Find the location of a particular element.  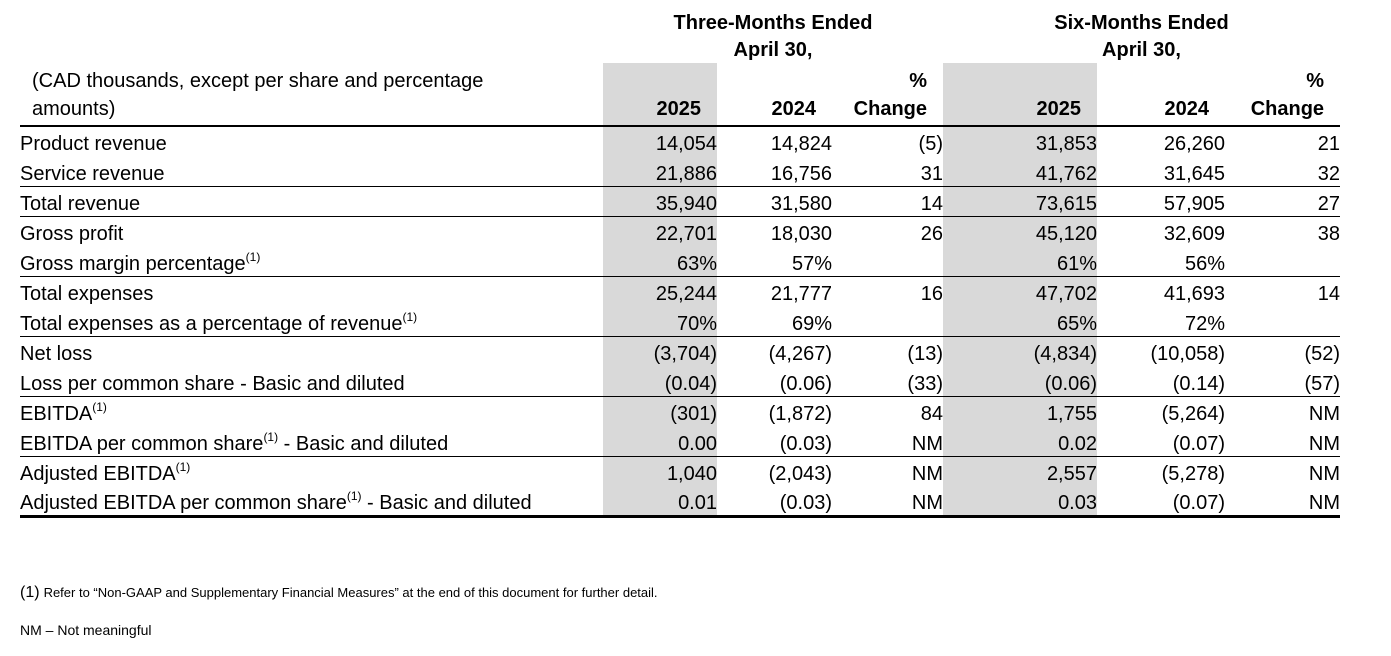

six-months-ended-header: Six-Months Ended is located at coordinates (1141, 22).